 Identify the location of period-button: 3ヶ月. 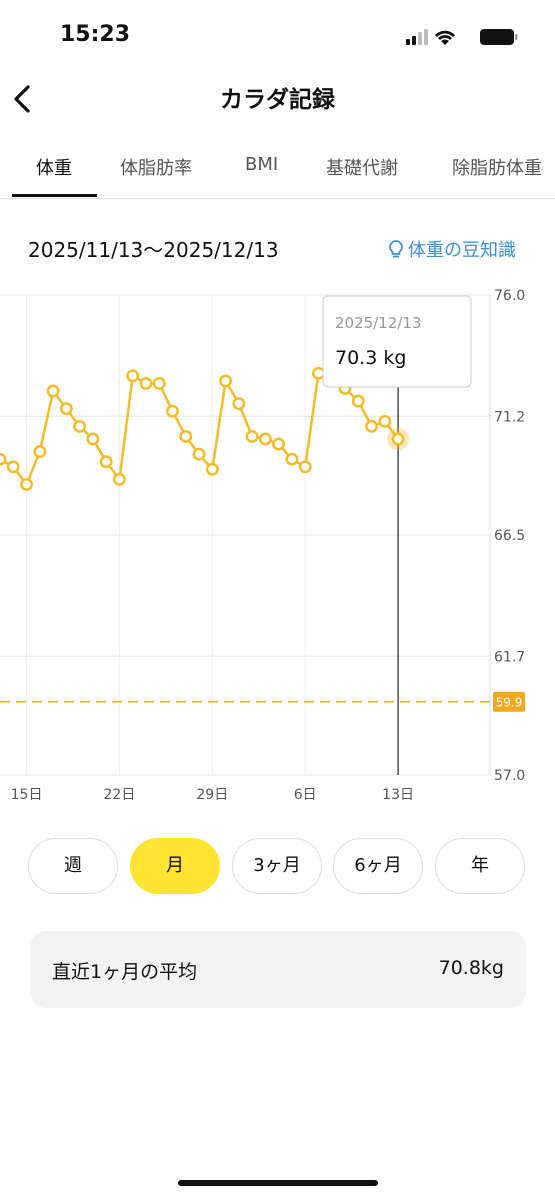
(277, 866).